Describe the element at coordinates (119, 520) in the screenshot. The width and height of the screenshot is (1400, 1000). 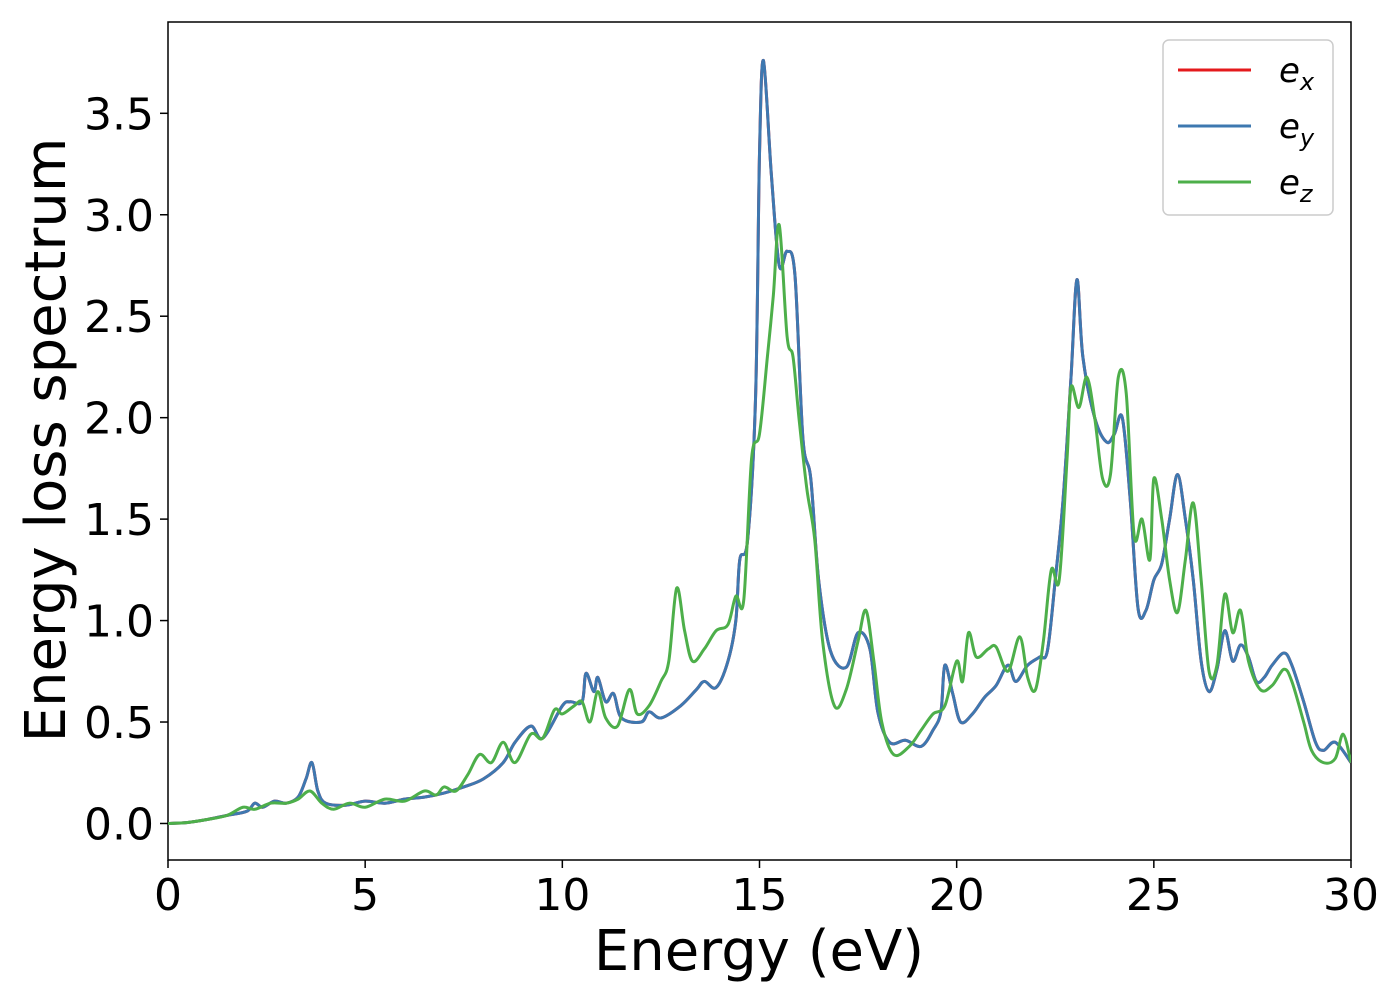
I see `y-tick-label: 1.5` at that location.